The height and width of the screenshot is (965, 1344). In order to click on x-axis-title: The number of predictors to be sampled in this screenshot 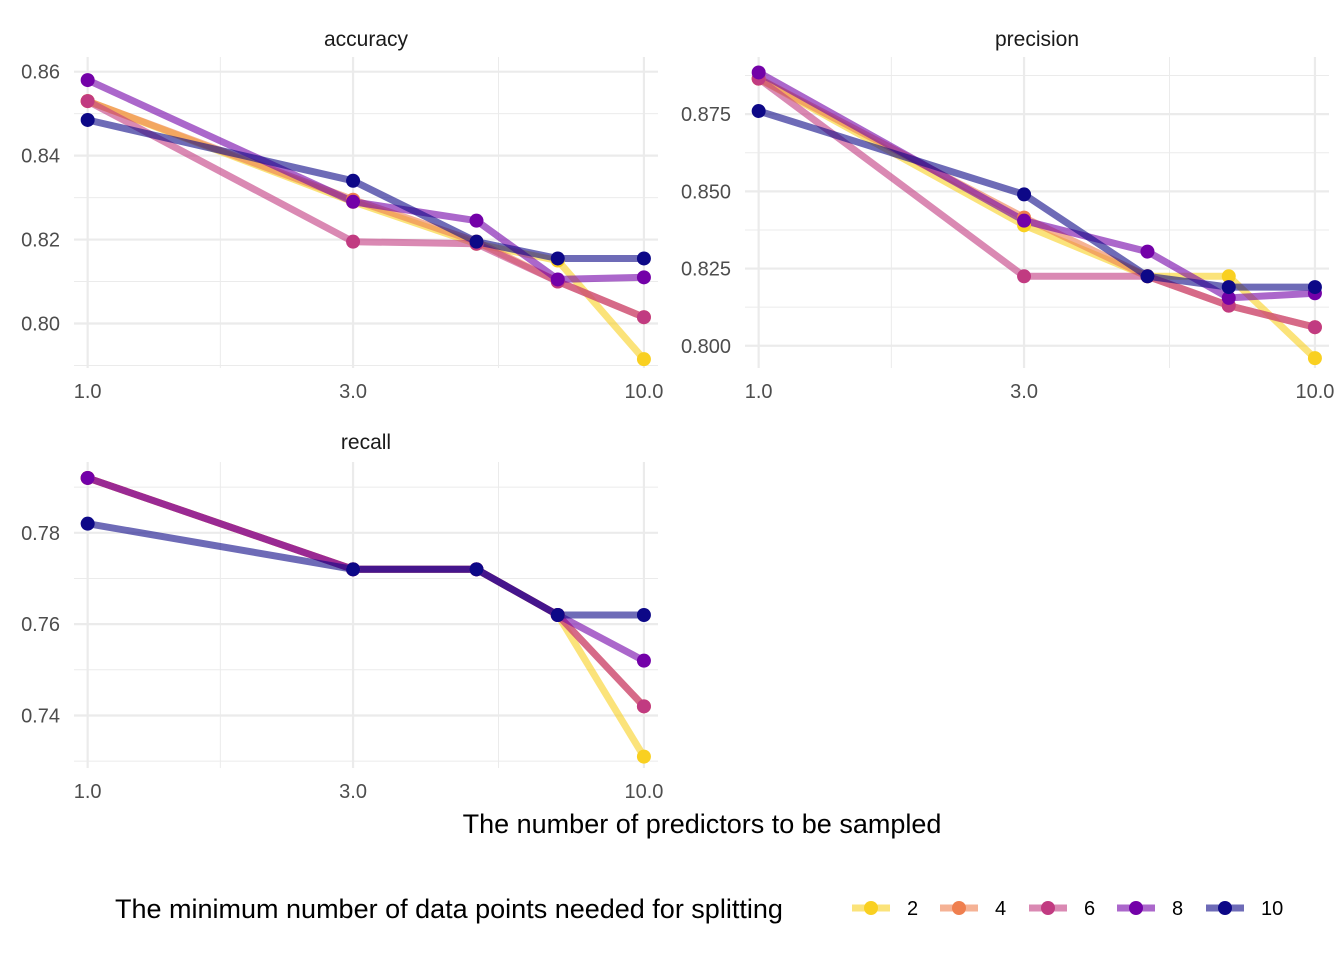, I will do `click(702, 824)`.